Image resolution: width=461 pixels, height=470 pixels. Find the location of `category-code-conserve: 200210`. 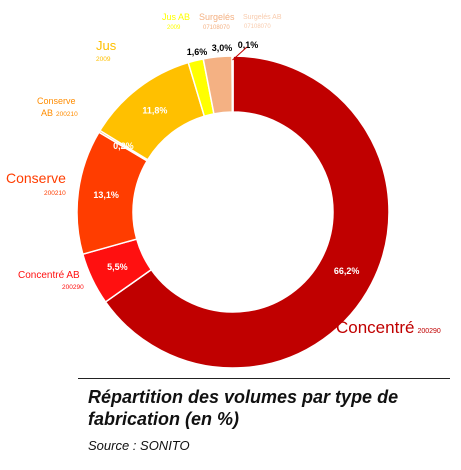

category-code-conserve: 200210 is located at coordinates (55, 193).